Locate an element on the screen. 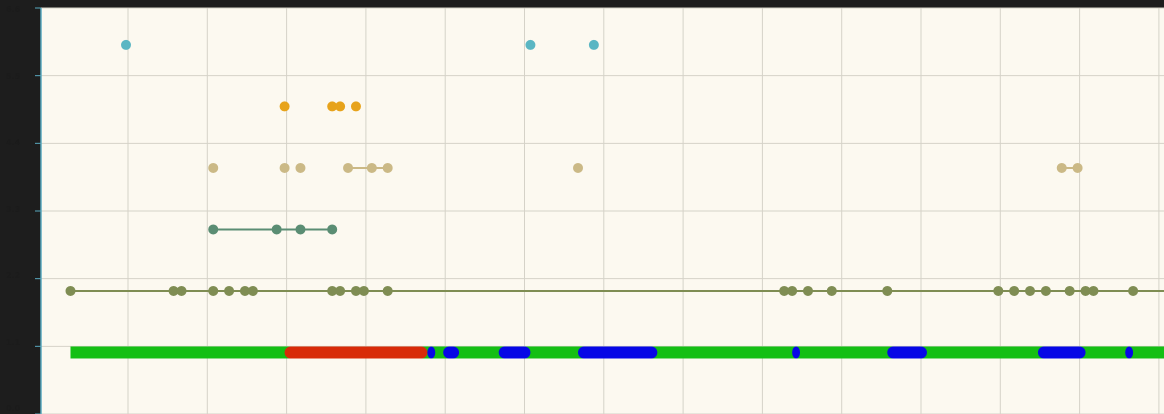 Image resolution: width=1164 pixels, height=414 pixels. y-tick-label-4: 4.4 is located at coordinates (13, 142).